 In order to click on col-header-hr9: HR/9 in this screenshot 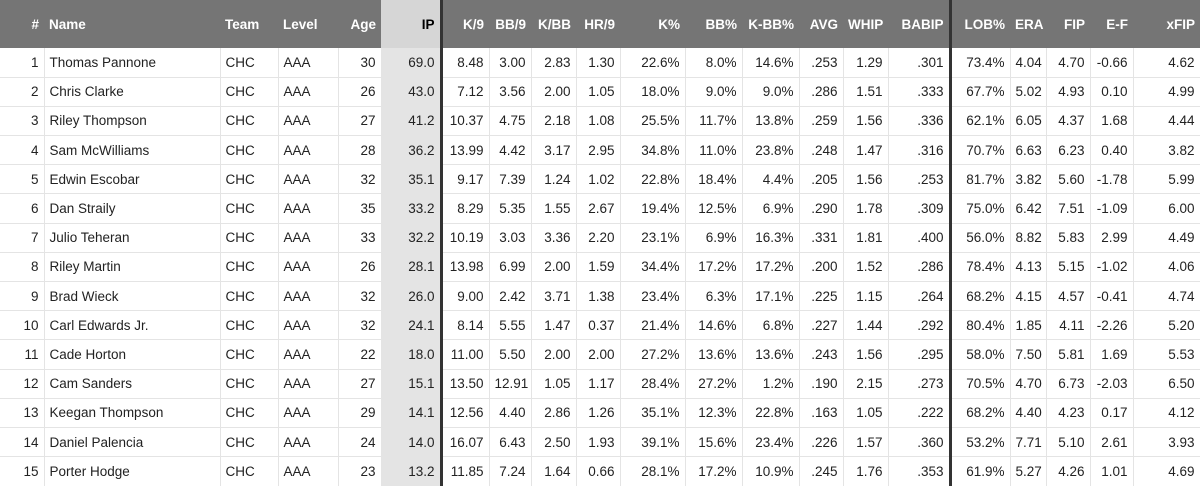, I will do `click(598, 24)`.